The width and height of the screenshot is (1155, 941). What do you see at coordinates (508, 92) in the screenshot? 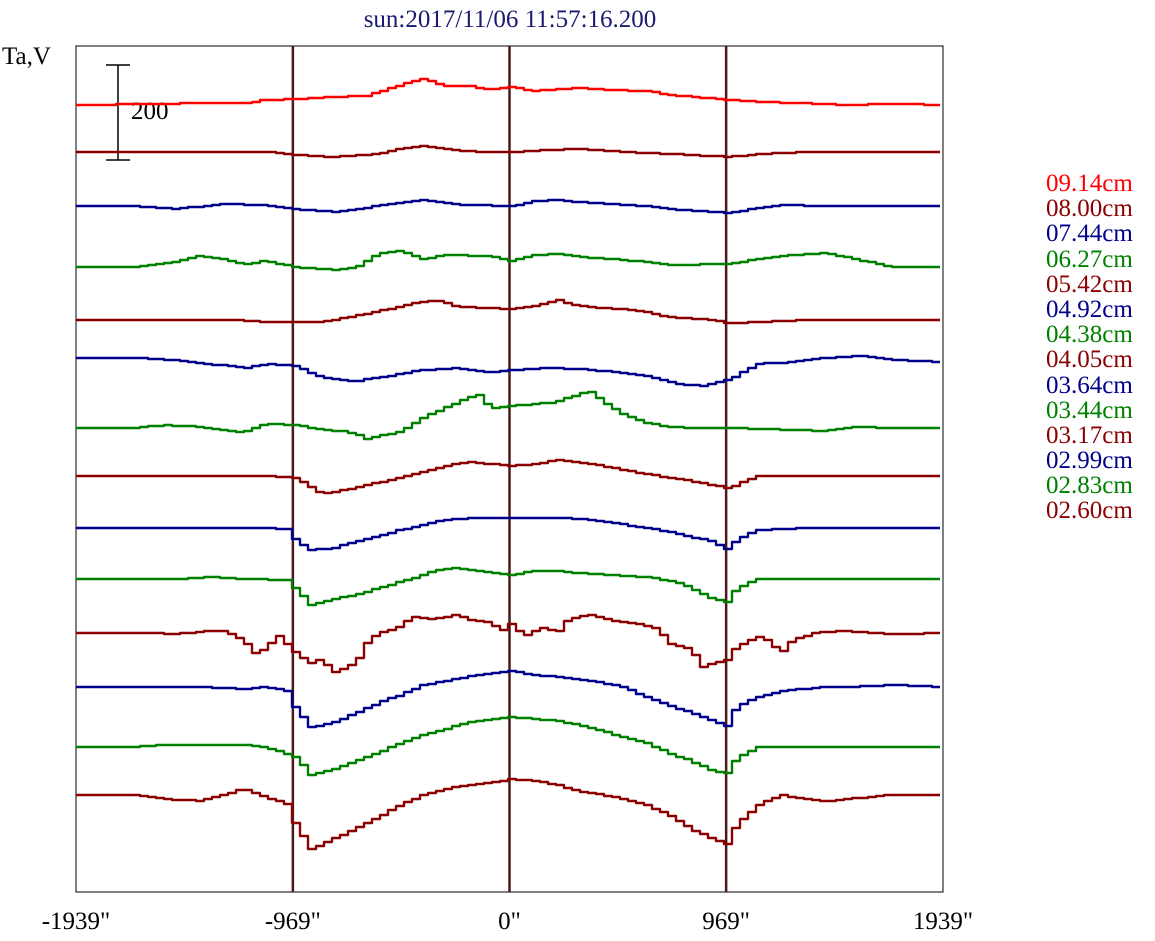
I see `series-line-09.14cm` at bounding box center [508, 92].